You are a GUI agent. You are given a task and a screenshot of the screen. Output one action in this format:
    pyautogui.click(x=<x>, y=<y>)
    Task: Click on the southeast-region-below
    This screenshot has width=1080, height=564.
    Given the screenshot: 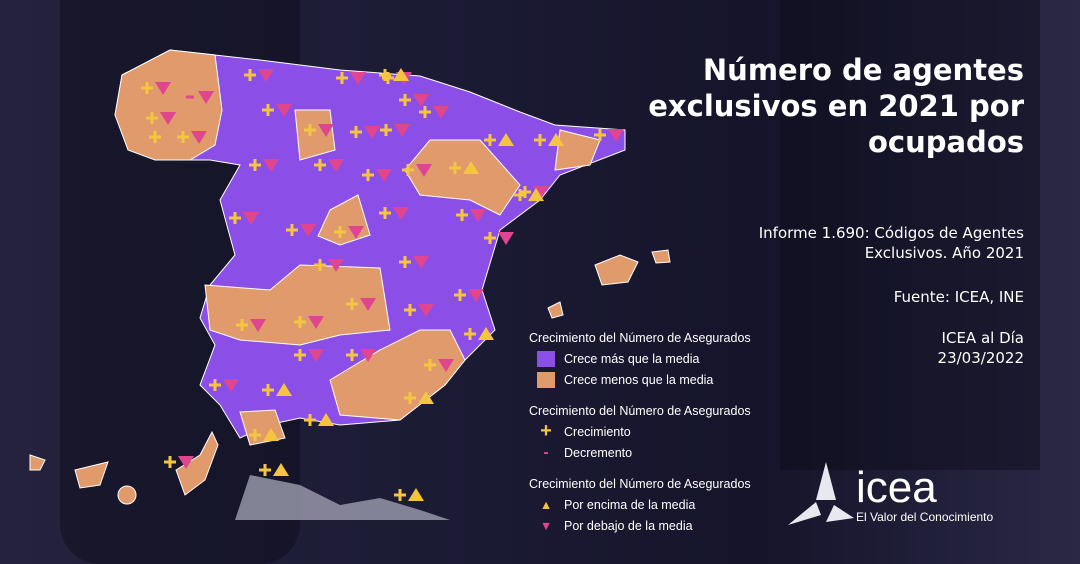 What is the action you would take?
    pyautogui.click(x=397, y=375)
    